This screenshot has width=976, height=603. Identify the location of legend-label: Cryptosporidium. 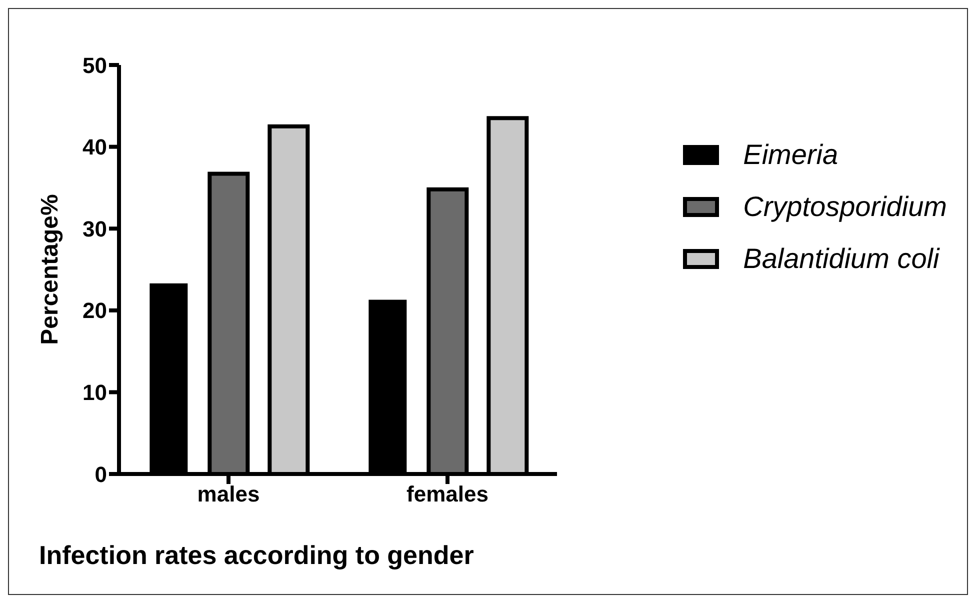
(845, 207).